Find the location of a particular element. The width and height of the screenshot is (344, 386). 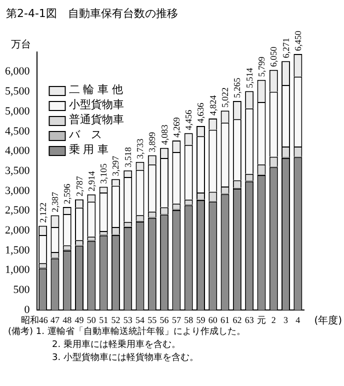

y-tick-label: 2,500 is located at coordinates (17, 210).